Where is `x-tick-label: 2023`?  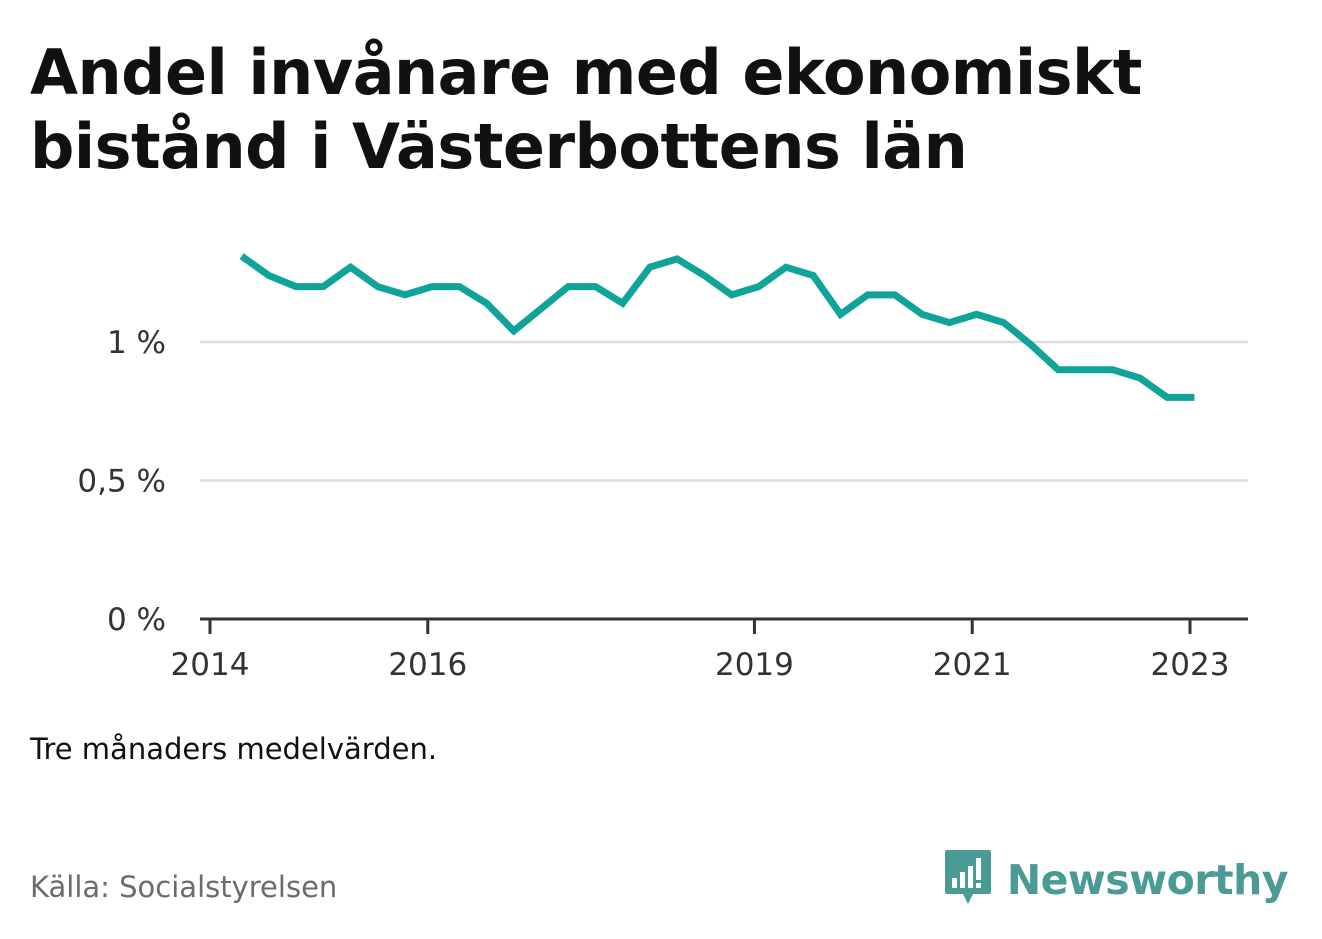 x-tick-label: 2023 is located at coordinates (1190, 665).